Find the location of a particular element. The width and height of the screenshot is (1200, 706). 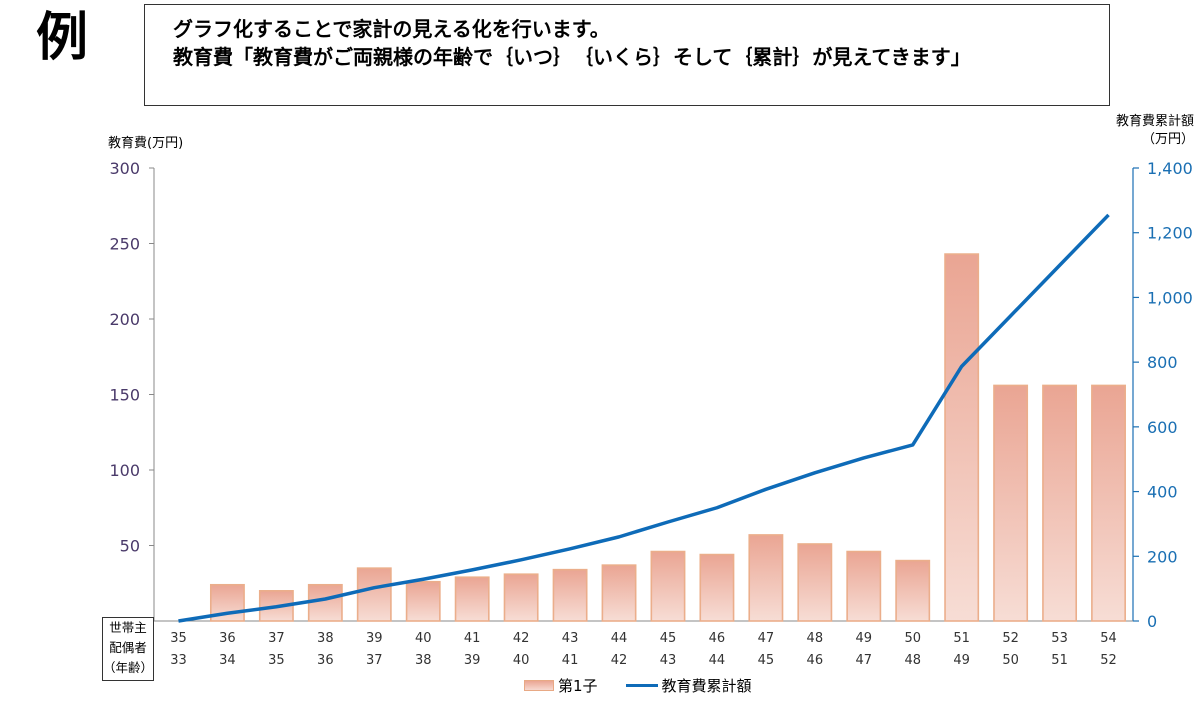

right-tick-label: 600 is located at coordinates (1162, 427).